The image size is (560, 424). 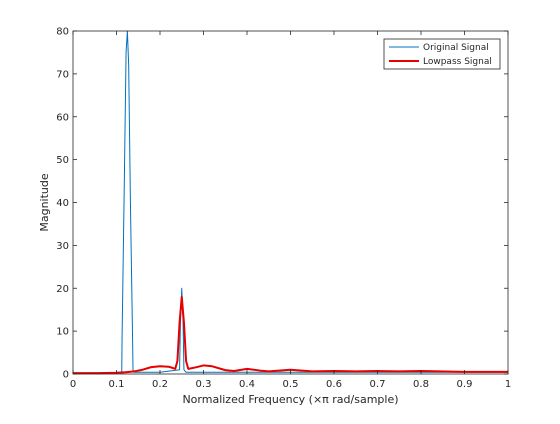 I want to click on y-tick-label: 0, so click(x=66, y=375).